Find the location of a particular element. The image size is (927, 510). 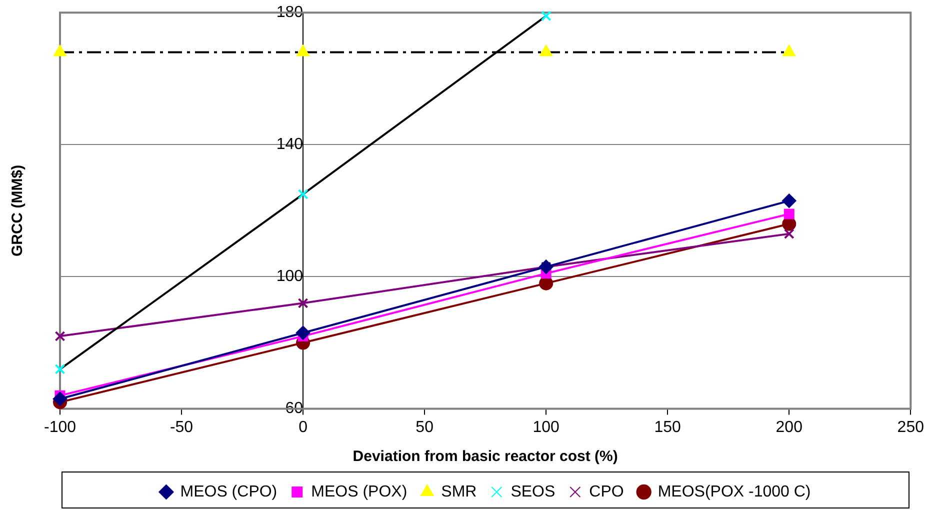

legend-label: MEOS(POX -1000 C) is located at coordinates (734, 491).